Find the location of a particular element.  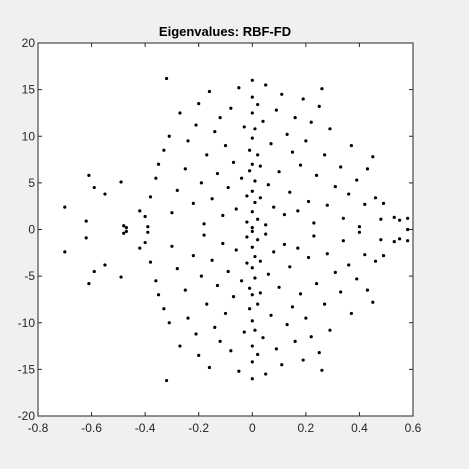

x-tick-label: 0 is located at coordinates (252, 428).